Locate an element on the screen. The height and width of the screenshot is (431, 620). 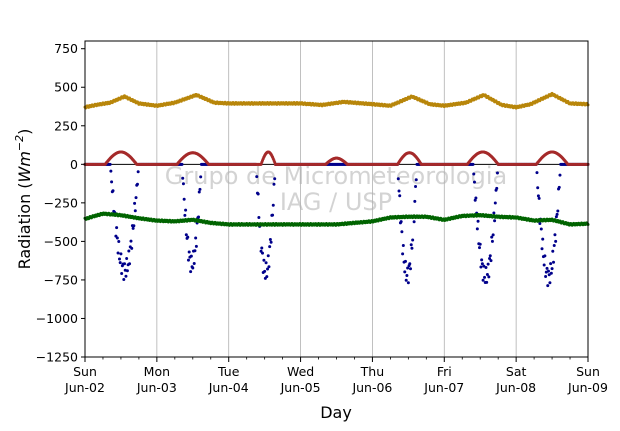
series-NT044 is located at coordinates (336, 100).